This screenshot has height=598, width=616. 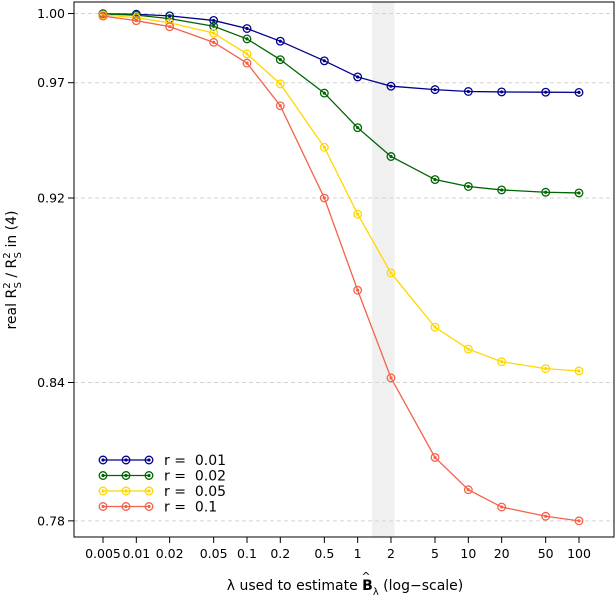 What do you see at coordinates (468, 553) in the screenshot?
I see `x-tick-label: 10` at bounding box center [468, 553].